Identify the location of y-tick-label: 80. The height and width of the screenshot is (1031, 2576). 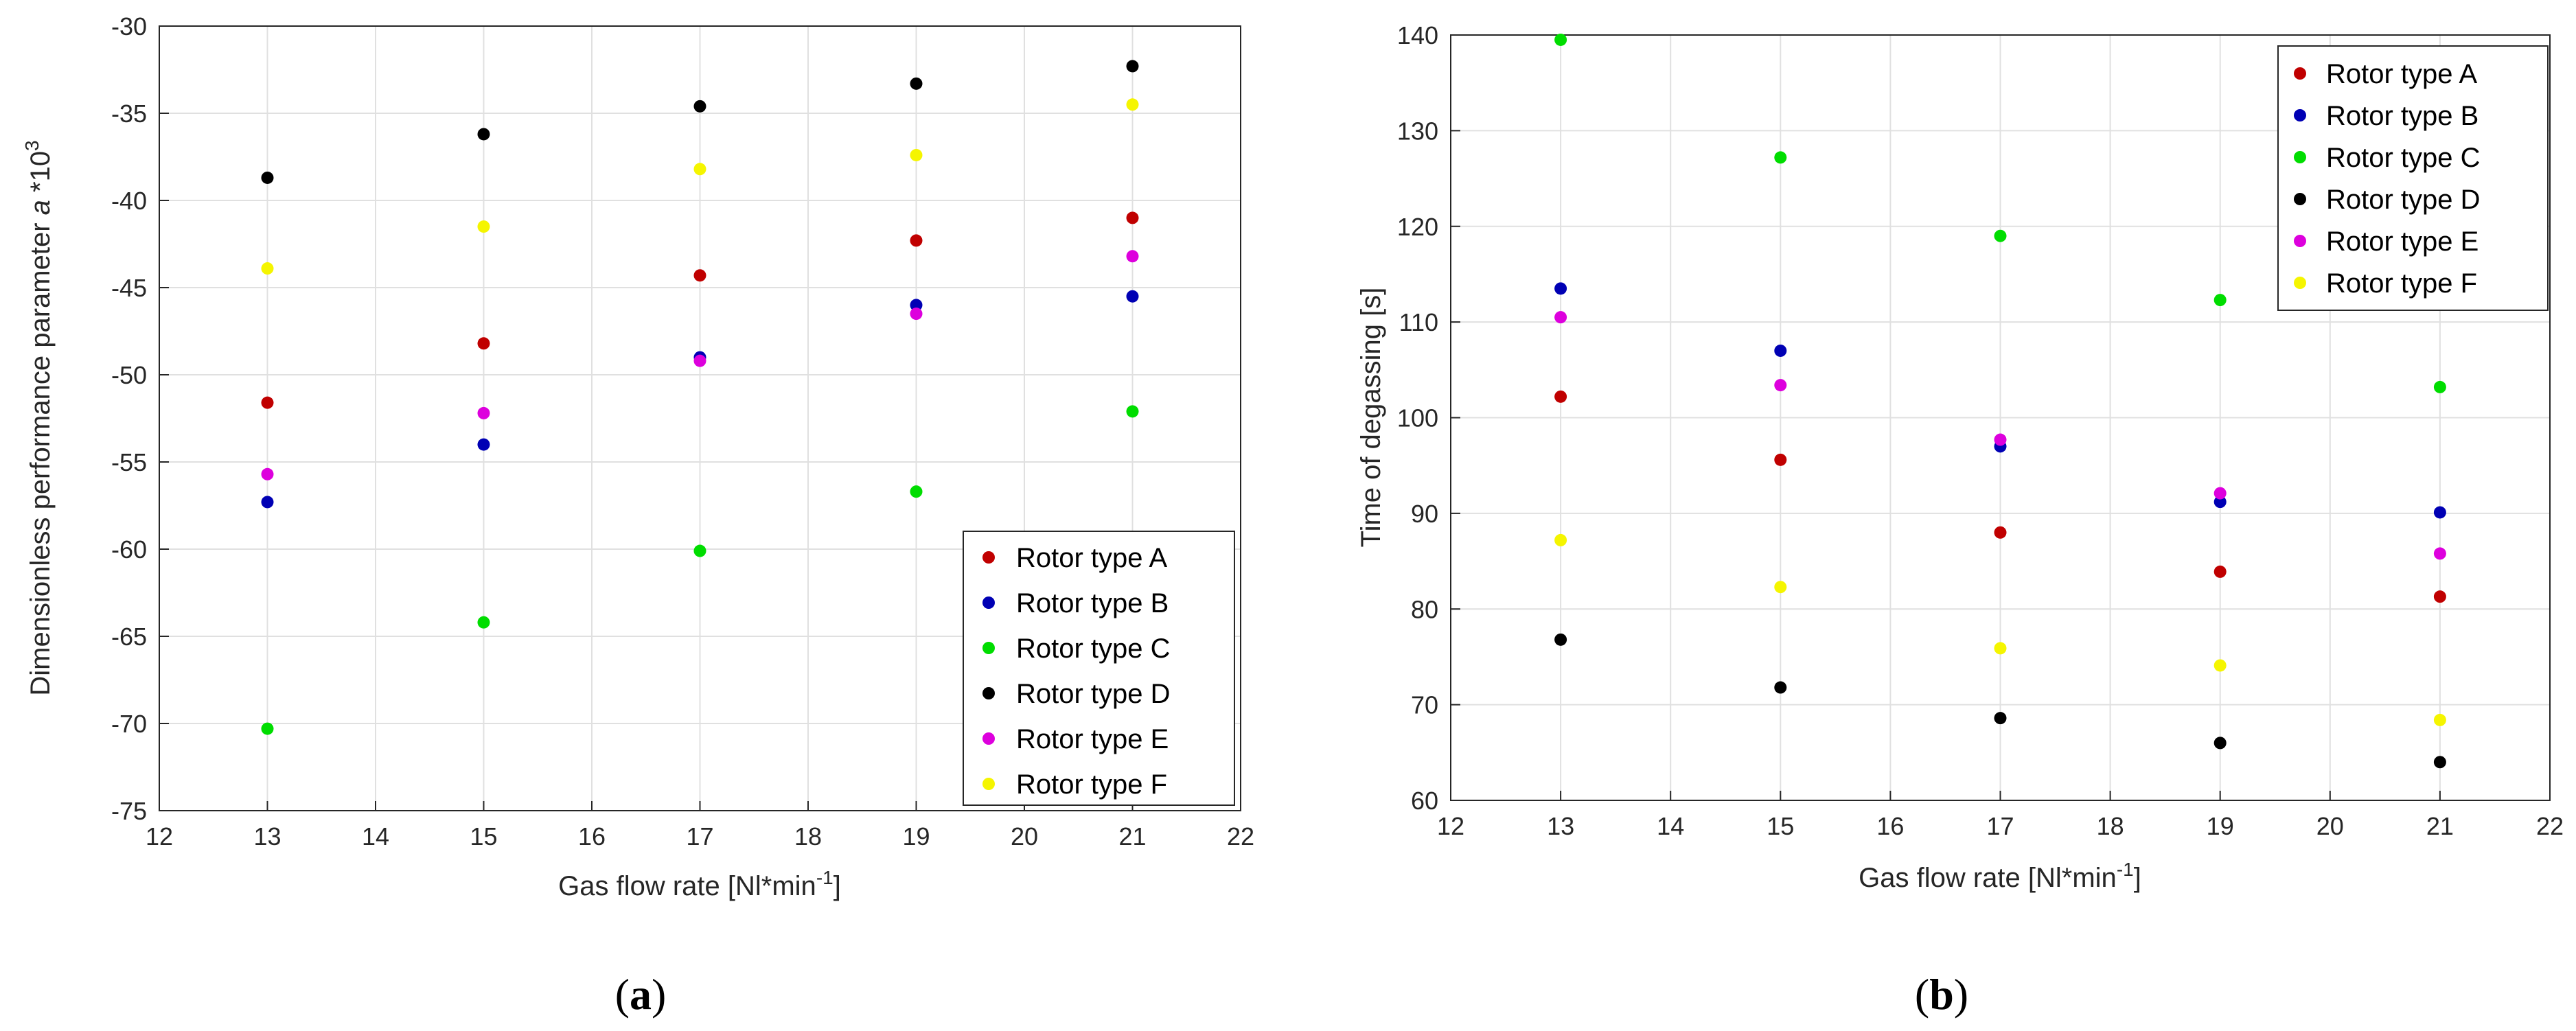
(1424, 609).